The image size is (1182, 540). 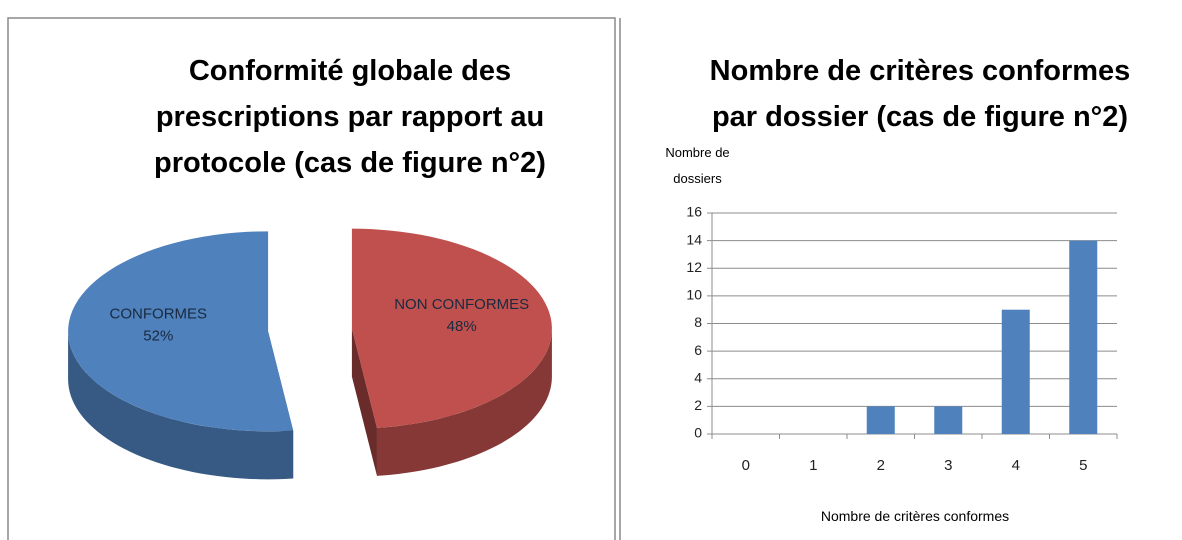 I want to click on y-tick-label: 16, so click(x=694, y=212).